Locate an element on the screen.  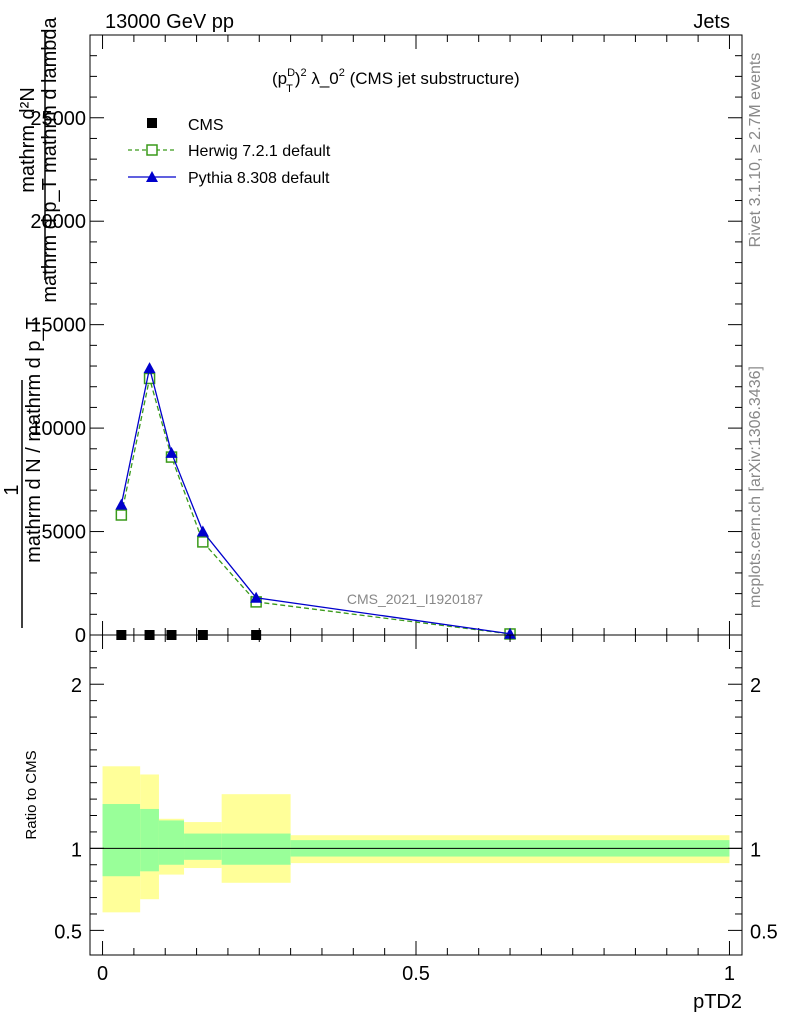
y-tick-label: 15000 is located at coordinates (58, 326).